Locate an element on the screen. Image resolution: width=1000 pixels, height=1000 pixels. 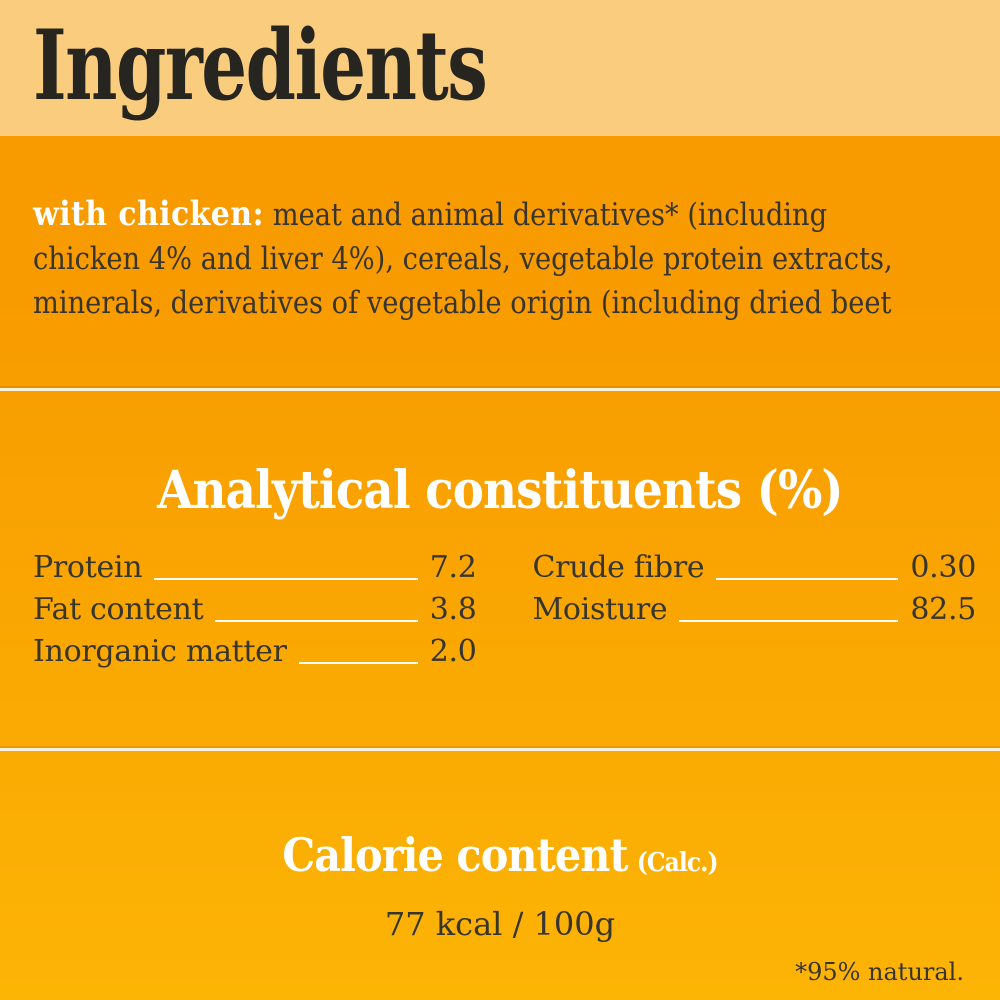
table-row: Moisture 82.5 is located at coordinates (755, 610).